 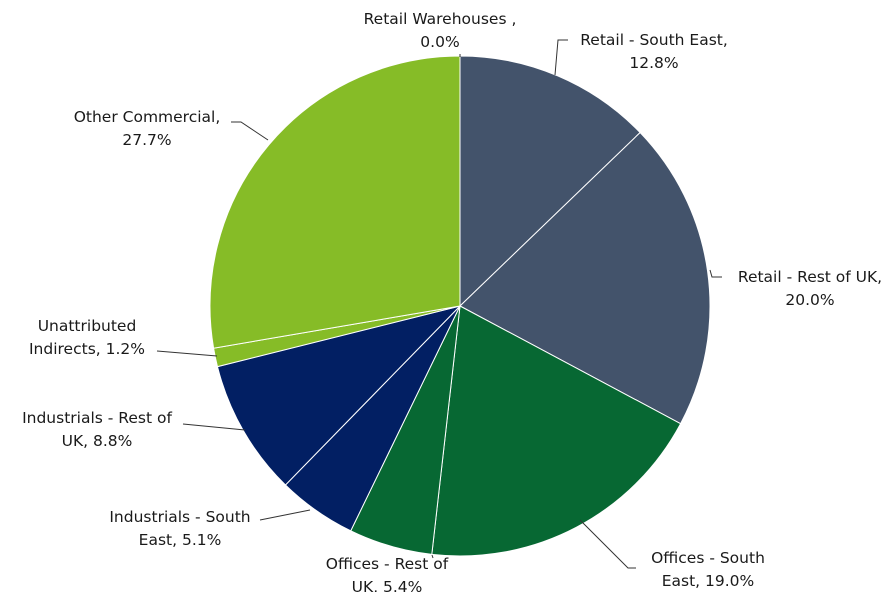 What do you see at coordinates (87, 326) in the screenshot?
I see `slice-label-line1: Unattributed` at bounding box center [87, 326].